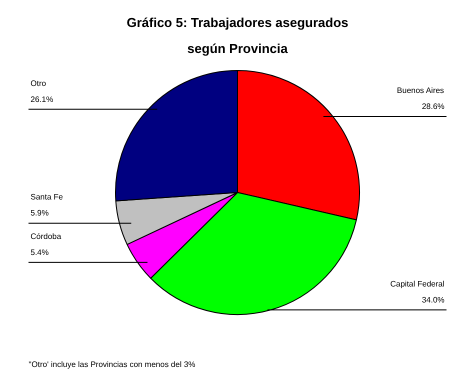  Describe the element at coordinates (433, 107) in the screenshot. I see `data-label: 28.6%` at that location.